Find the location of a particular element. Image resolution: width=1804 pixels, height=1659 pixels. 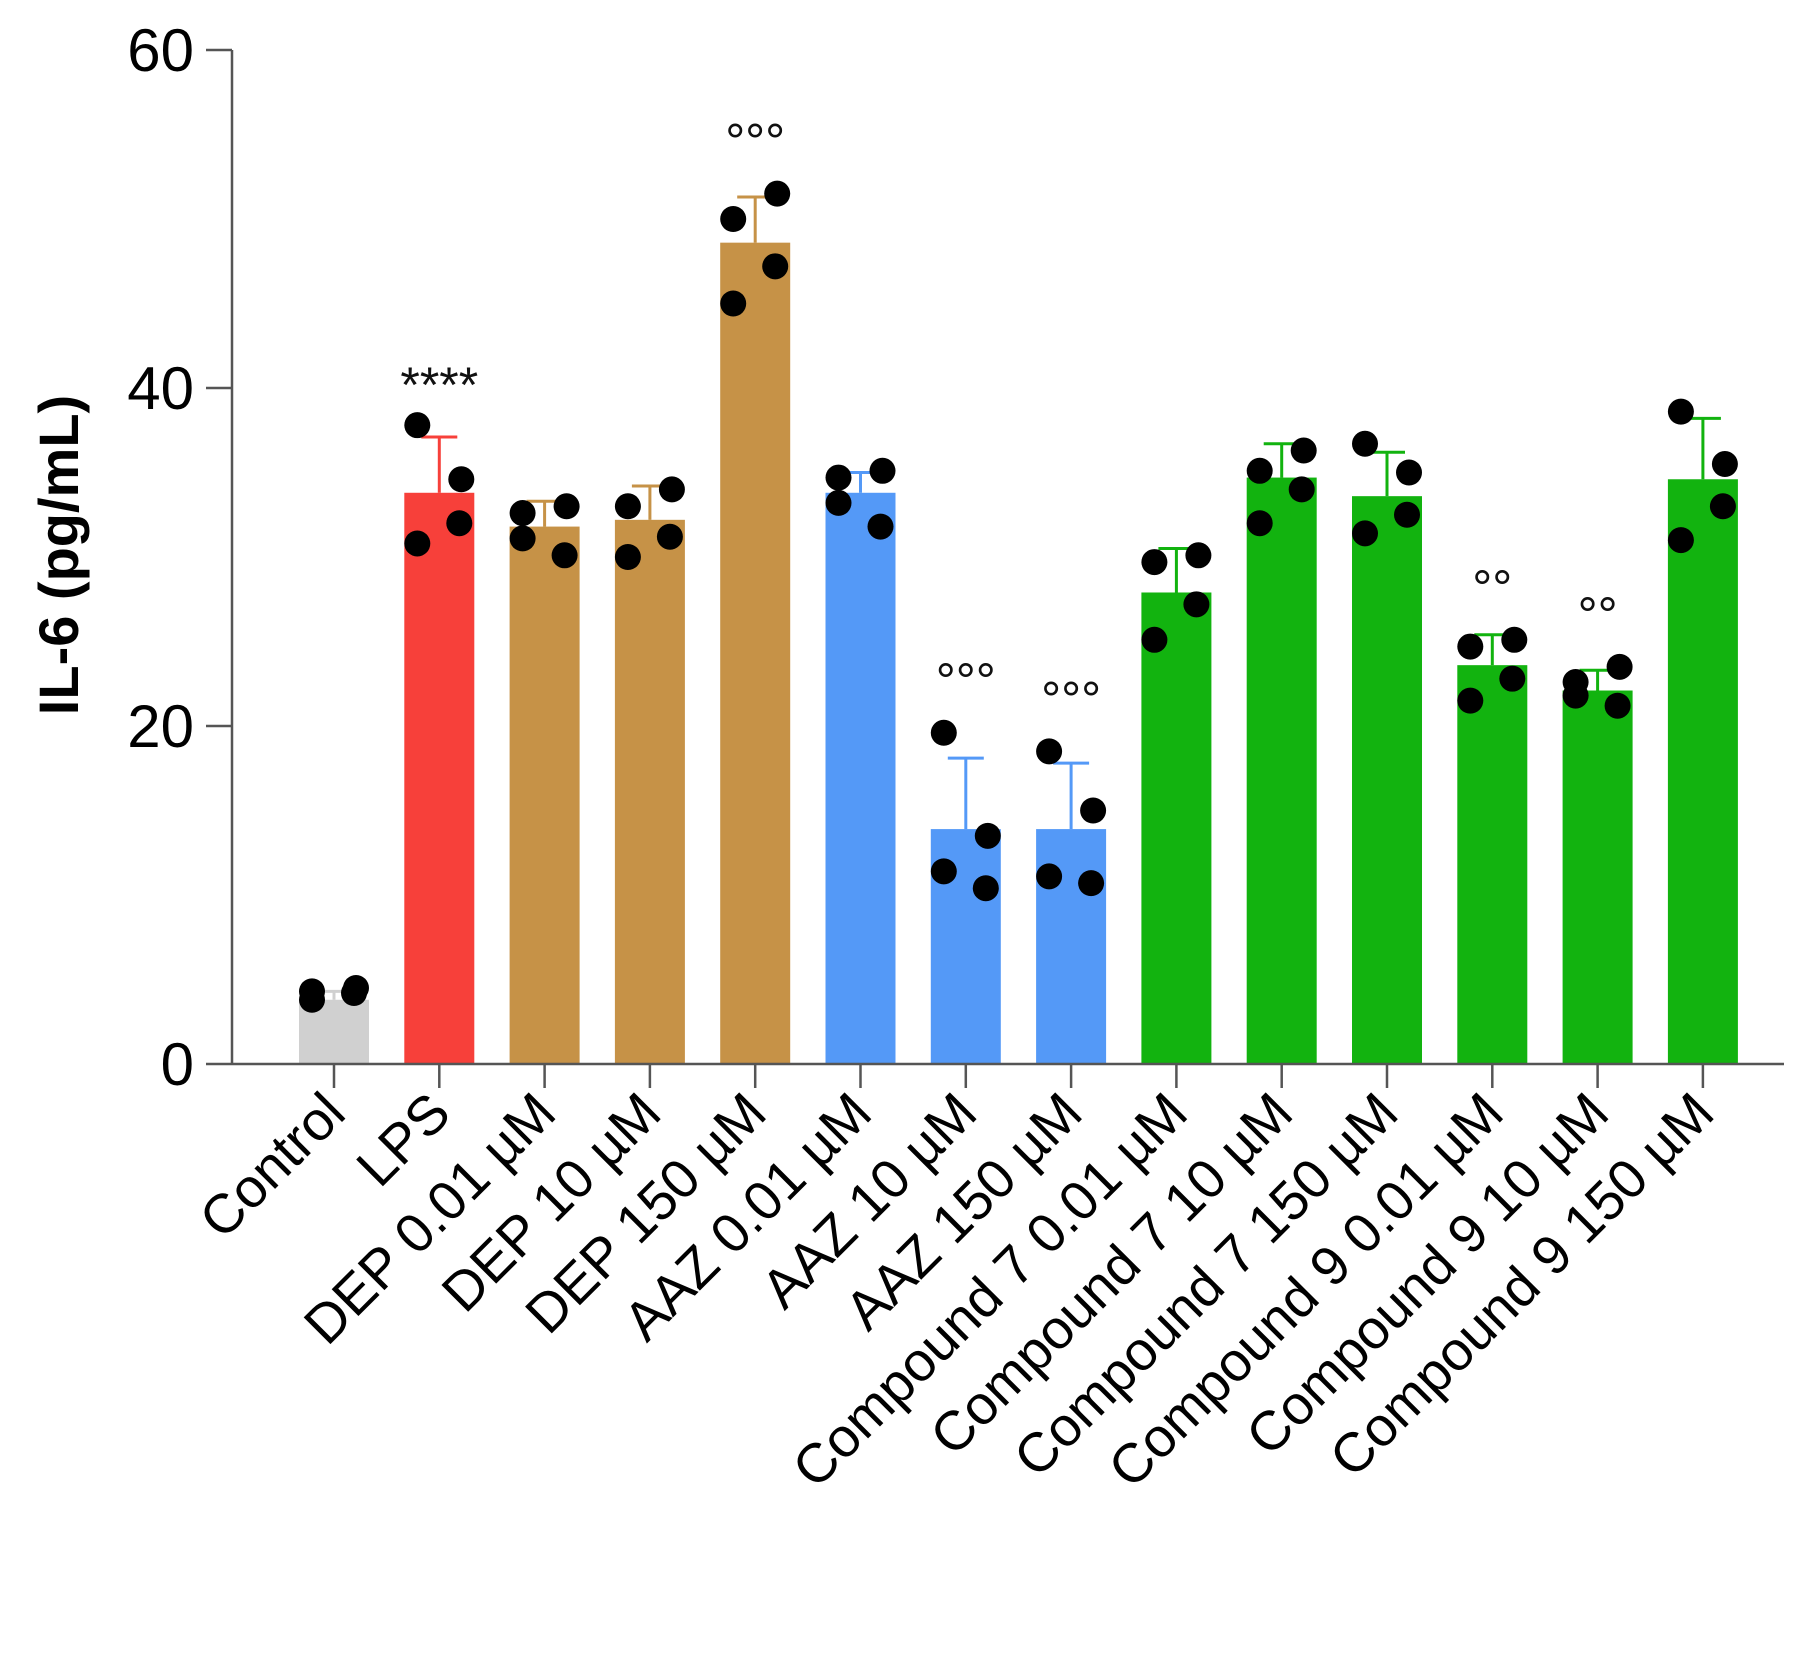

bar-dep-10-um is located at coordinates (649, 791).